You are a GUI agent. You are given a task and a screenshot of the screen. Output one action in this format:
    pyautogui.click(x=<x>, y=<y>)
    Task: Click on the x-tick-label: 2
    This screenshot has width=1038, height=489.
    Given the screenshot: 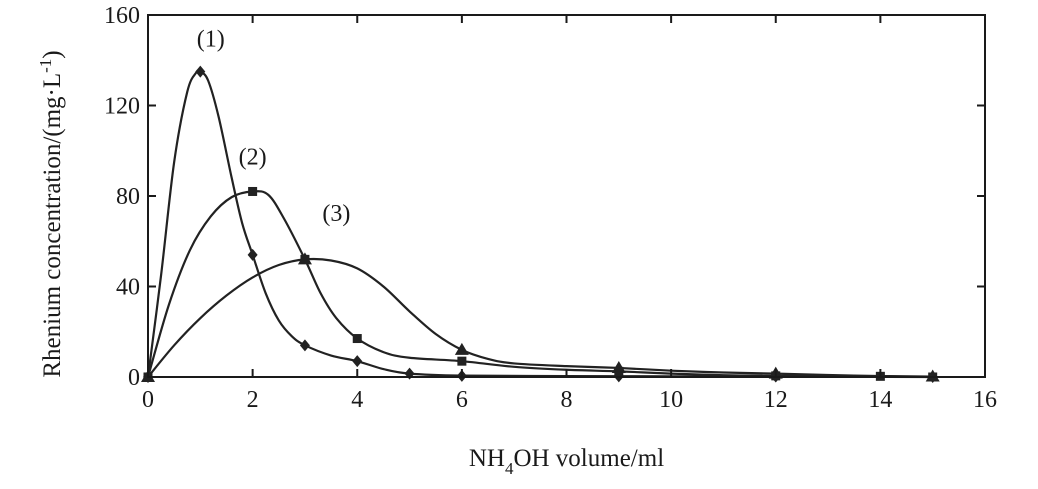 What is the action you would take?
    pyautogui.click(x=253, y=400)
    